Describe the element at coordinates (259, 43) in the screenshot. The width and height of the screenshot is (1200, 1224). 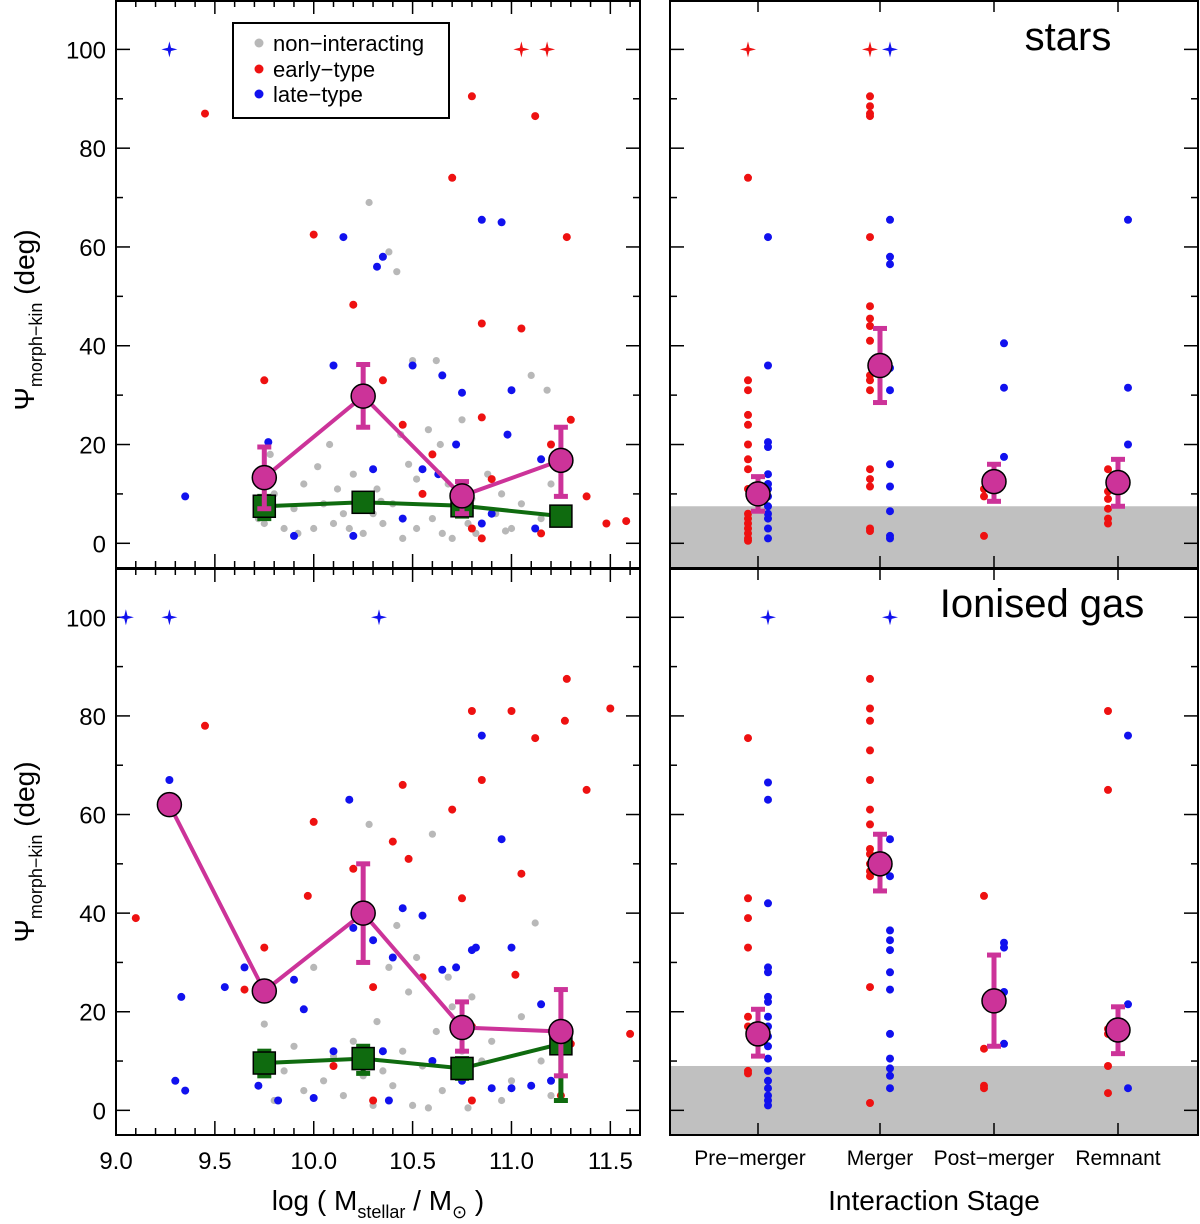
I see `legend-marker-nonint` at that location.